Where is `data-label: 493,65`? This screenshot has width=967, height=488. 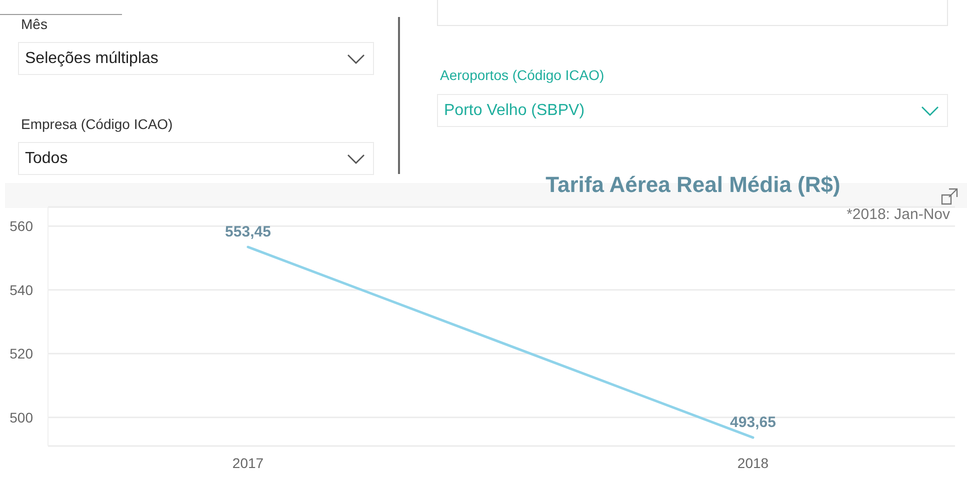 data-label: 493,65 is located at coordinates (753, 423).